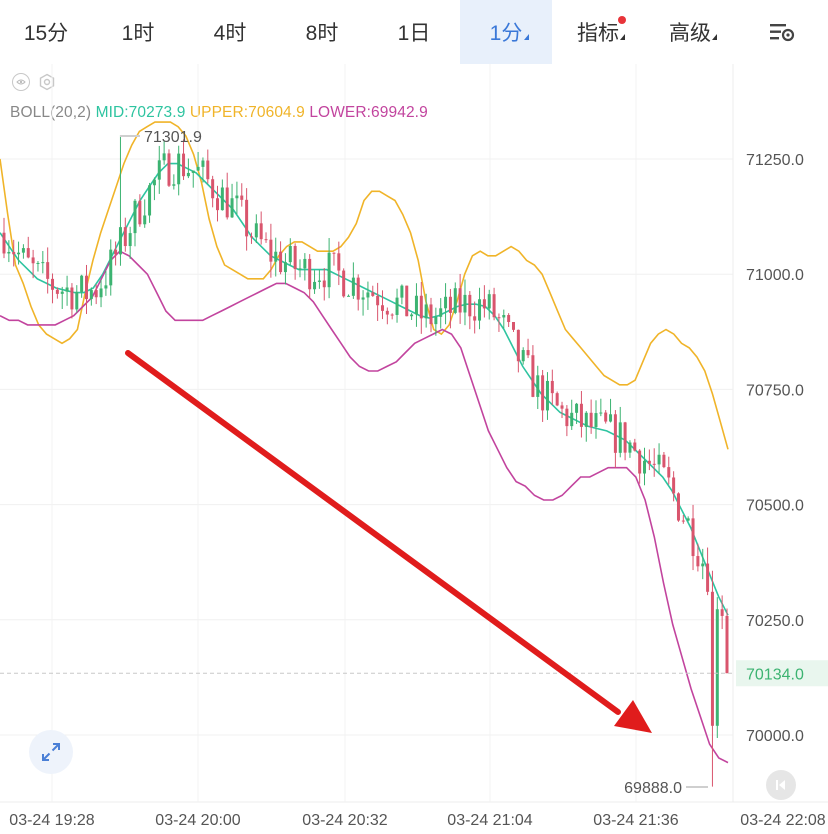 The image size is (828, 834). What do you see at coordinates (51, 752) in the screenshot?
I see `expand-button` at bounding box center [51, 752].